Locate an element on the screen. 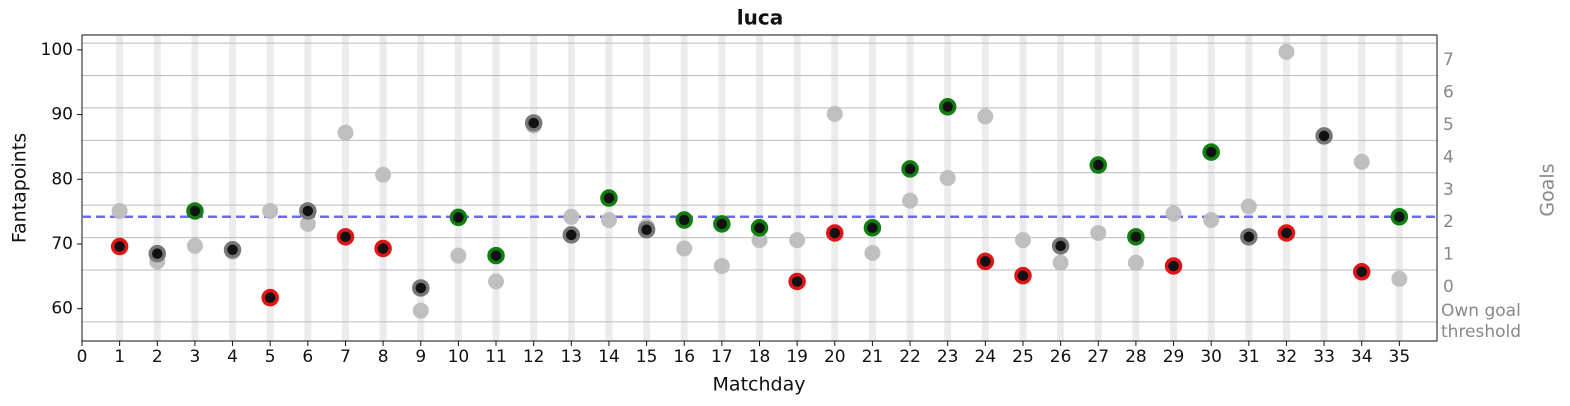 This screenshot has height=406, width=1570. x-tick-label: 13 is located at coordinates (571, 357).